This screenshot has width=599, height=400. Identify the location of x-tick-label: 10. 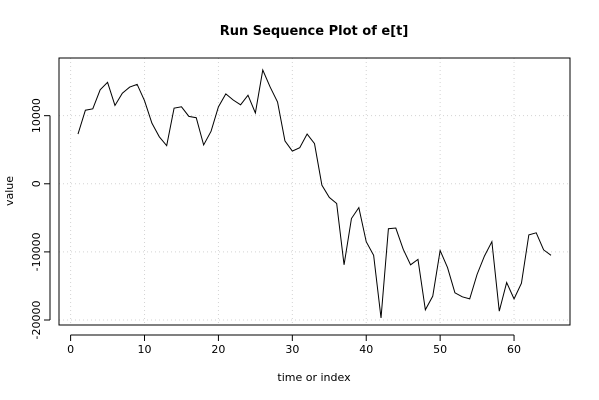
(145, 349).